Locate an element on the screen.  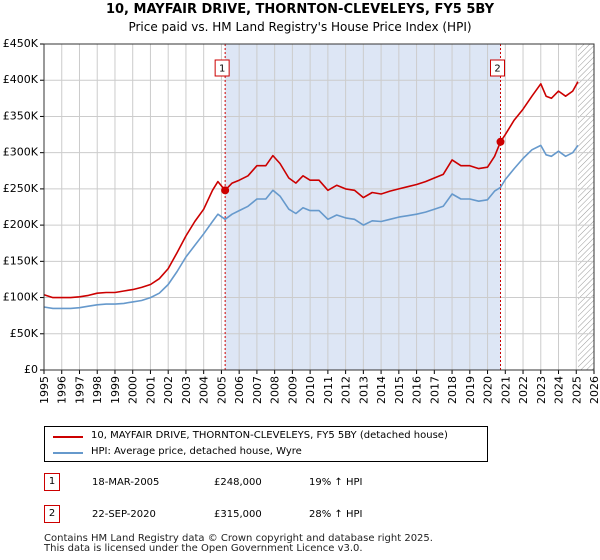
x-tick-label: 2014 is located at coordinates (381, 390).